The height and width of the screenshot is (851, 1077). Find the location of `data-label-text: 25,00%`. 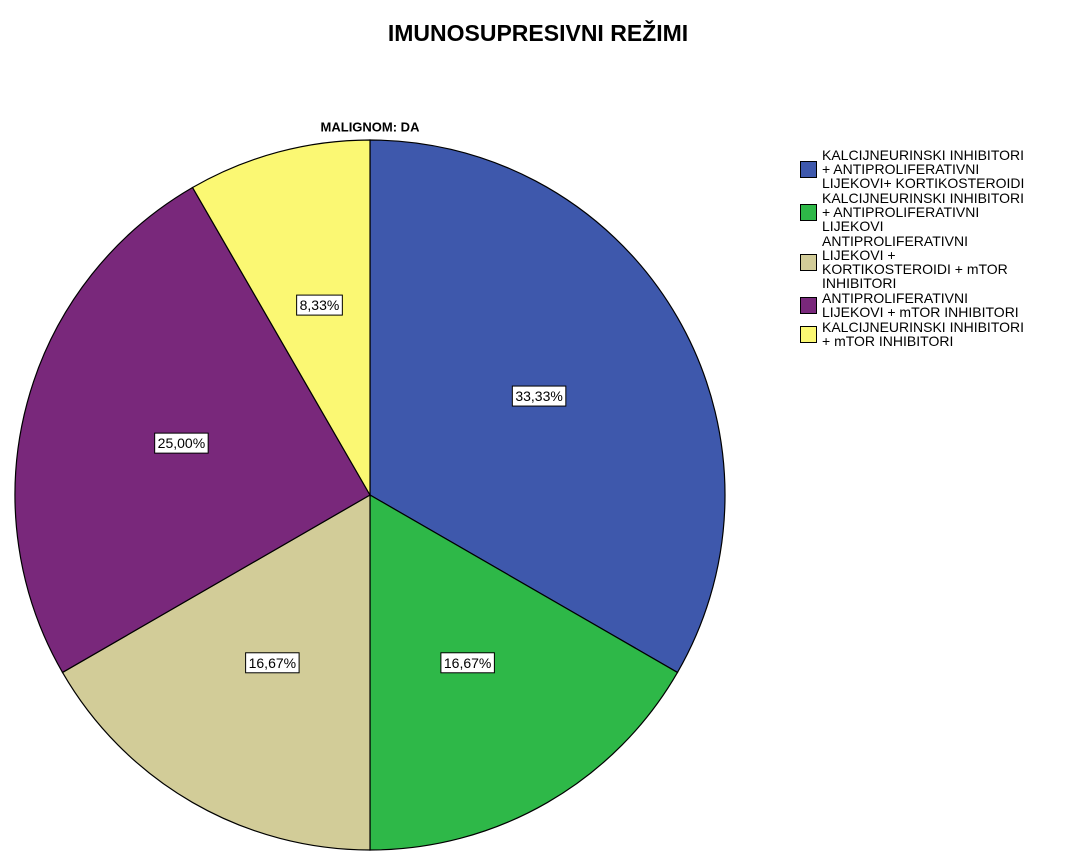

data-label-text: 25,00% is located at coordinates (181, 443).